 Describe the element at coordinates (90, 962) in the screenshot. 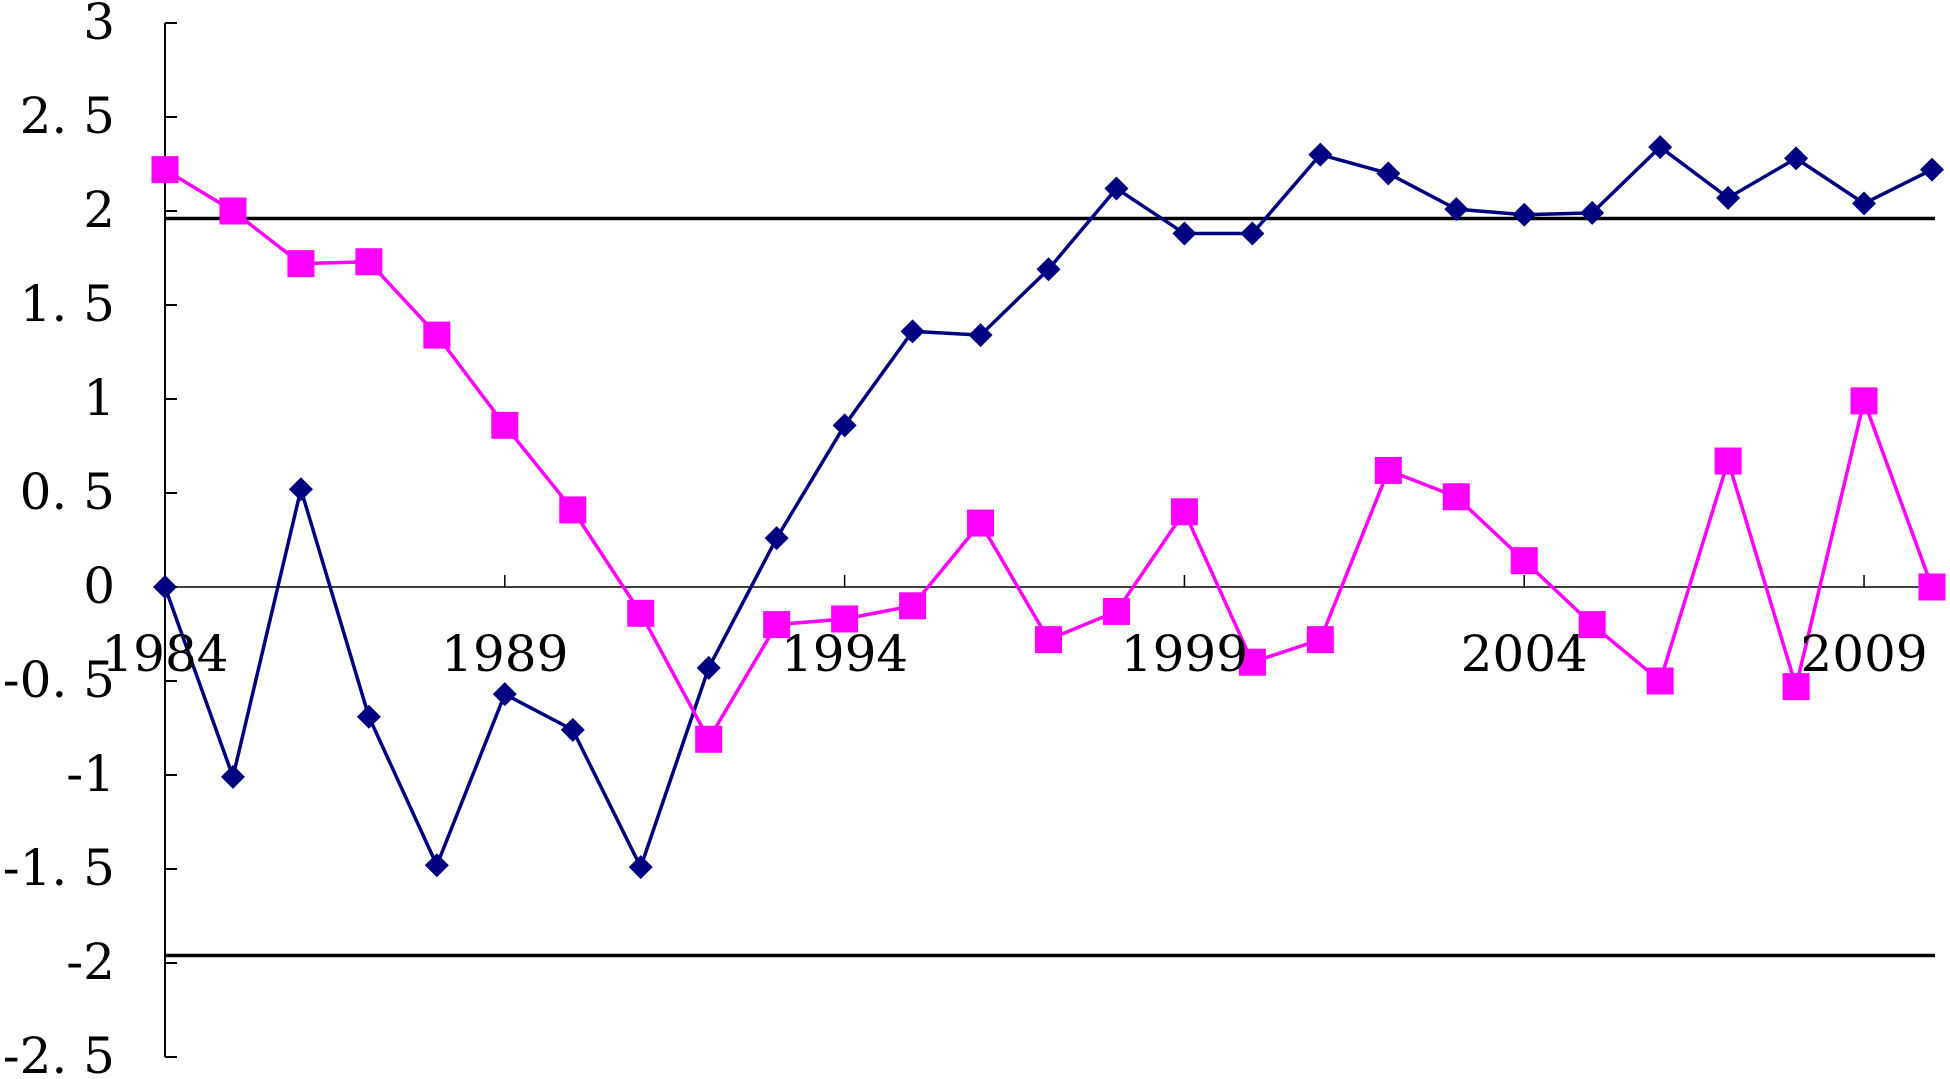

I see `y-tick-label: -2` at that location.